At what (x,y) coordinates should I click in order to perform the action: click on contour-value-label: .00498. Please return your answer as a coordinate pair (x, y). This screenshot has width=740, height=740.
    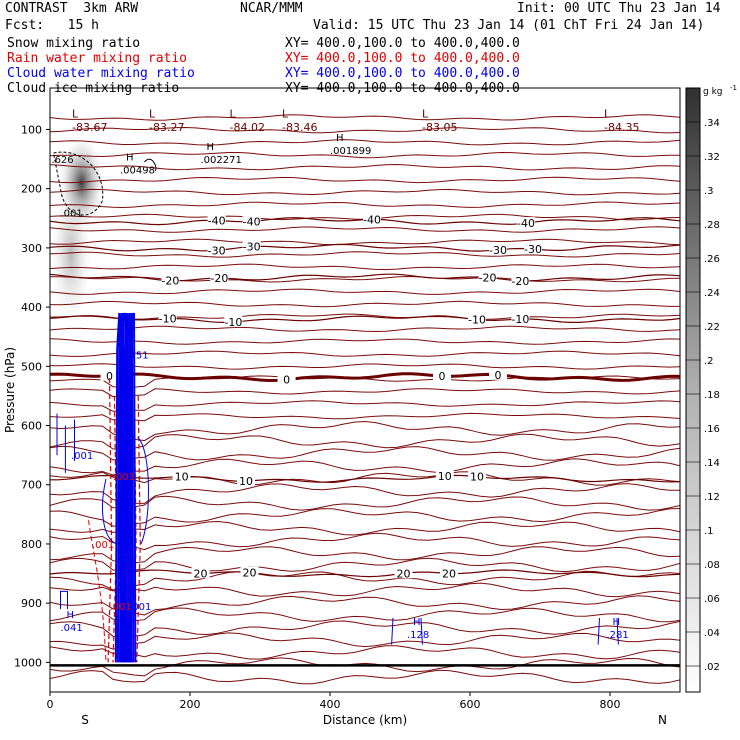
    Looking at the image, I should click on (137, 171).